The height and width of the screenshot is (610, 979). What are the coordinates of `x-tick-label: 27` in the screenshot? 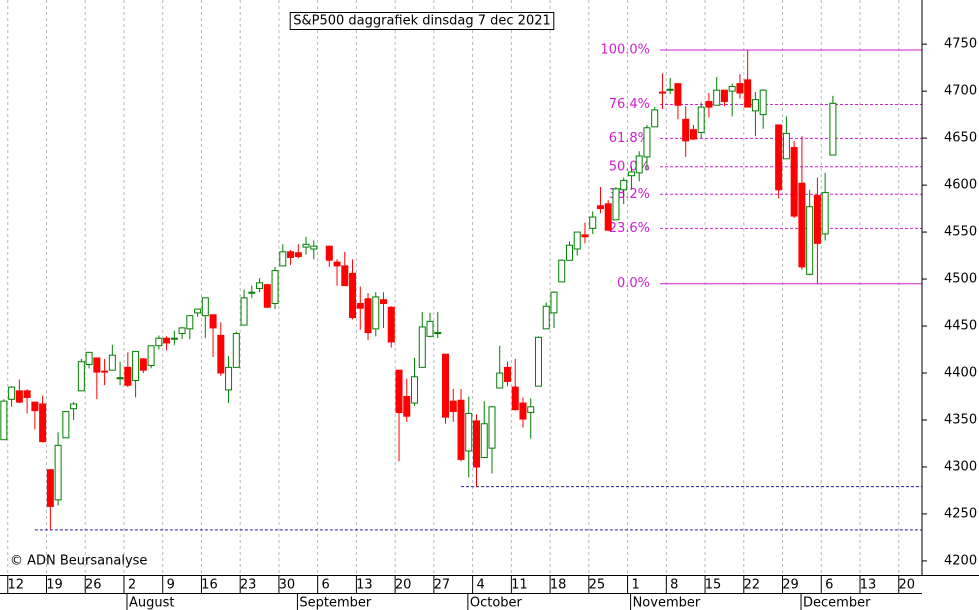 It's located at (442, 585).